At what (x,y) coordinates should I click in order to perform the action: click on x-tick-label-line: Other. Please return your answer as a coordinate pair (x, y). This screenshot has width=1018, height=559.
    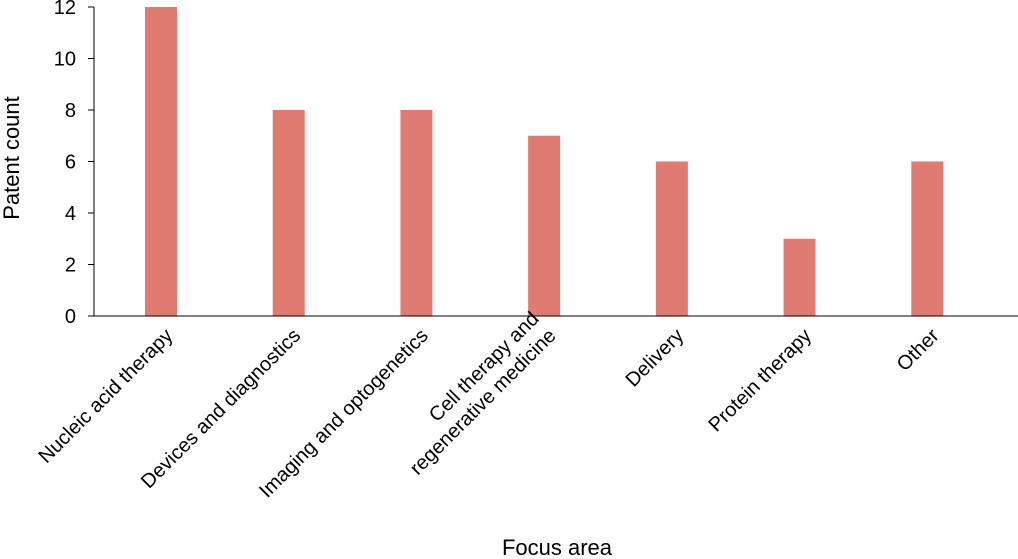
    Looking at the image, I should click on (918, 350).